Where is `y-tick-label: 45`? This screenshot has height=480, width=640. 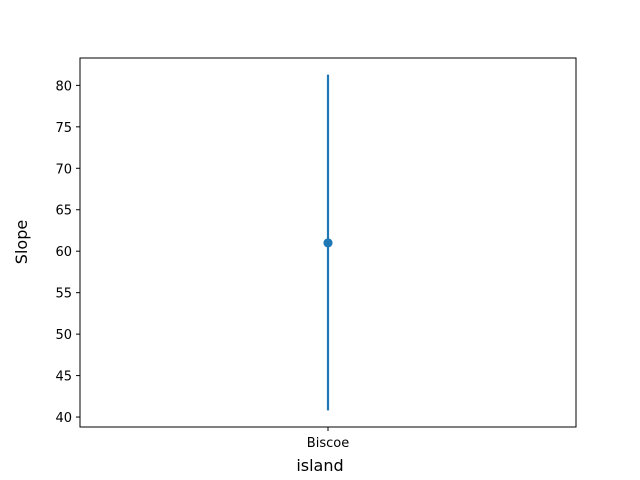
y-tick-label: 45 is located at coordinates (63, 377).